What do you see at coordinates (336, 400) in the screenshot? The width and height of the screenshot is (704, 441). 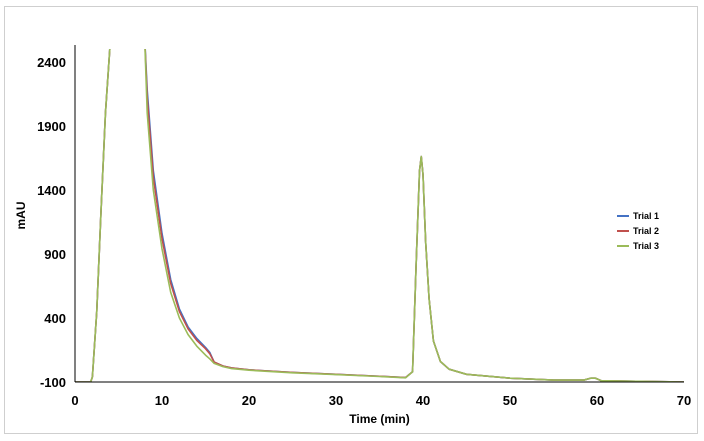 I see `x-tick-label: 30` at bounding box center [336, 400].